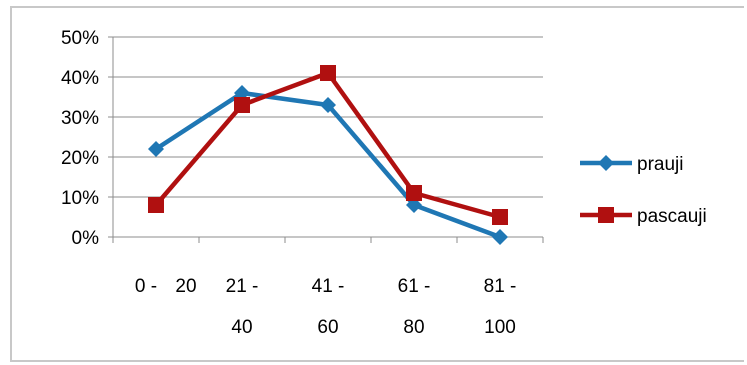  Describe the element at coordinates (80, 158) in the screenshot. I see `y-tick-label: 20%` at that location.